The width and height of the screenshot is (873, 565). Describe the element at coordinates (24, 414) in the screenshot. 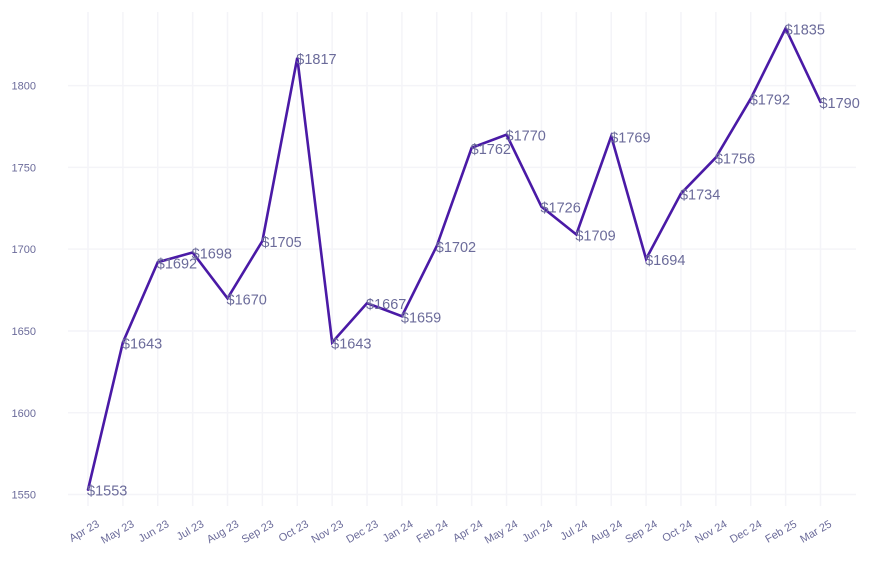

I see `y-tick-label: 1600` at that location.